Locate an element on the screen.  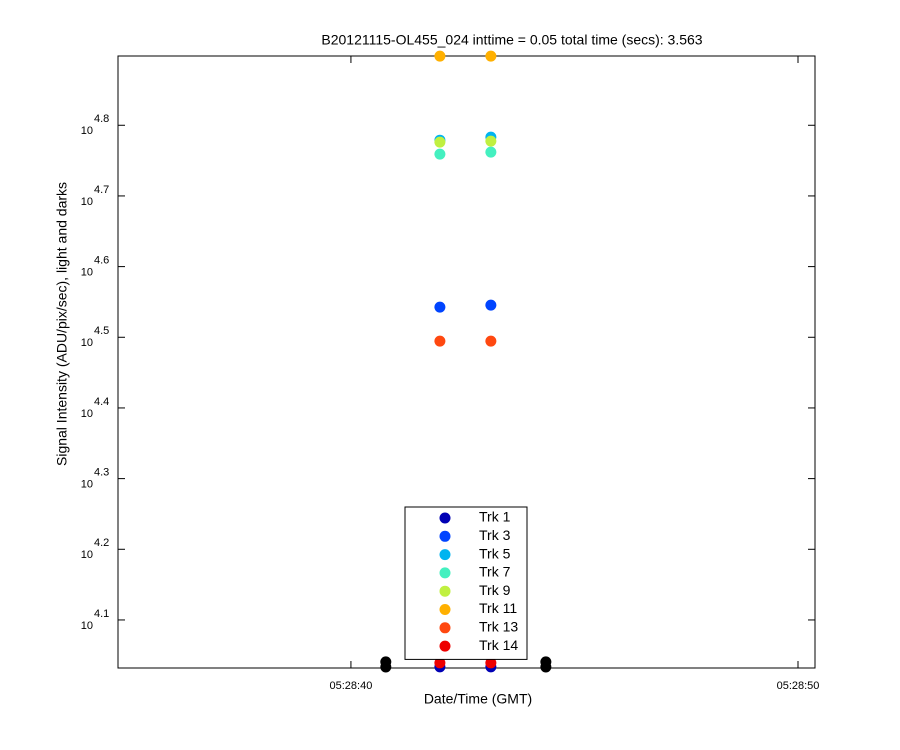
x-tick-label: 05:28:50 is located at coordinates (798, 686).